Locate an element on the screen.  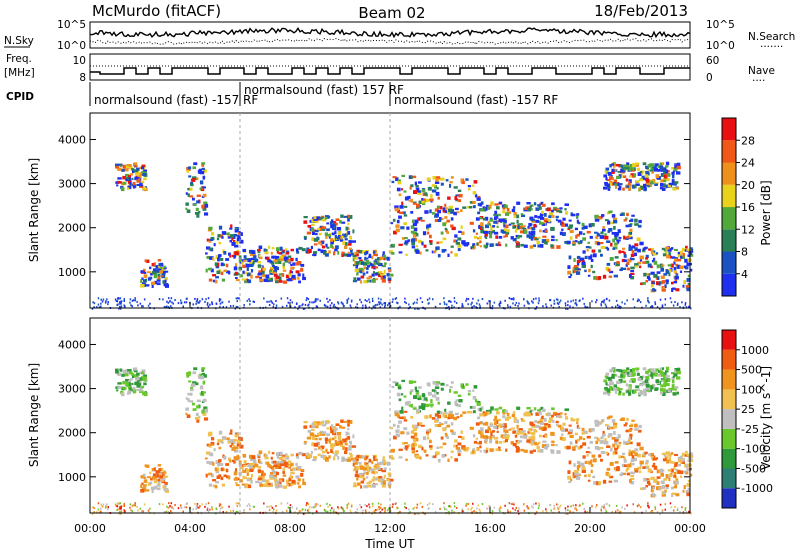
velocity-frame is located at coordinates (729, 419).